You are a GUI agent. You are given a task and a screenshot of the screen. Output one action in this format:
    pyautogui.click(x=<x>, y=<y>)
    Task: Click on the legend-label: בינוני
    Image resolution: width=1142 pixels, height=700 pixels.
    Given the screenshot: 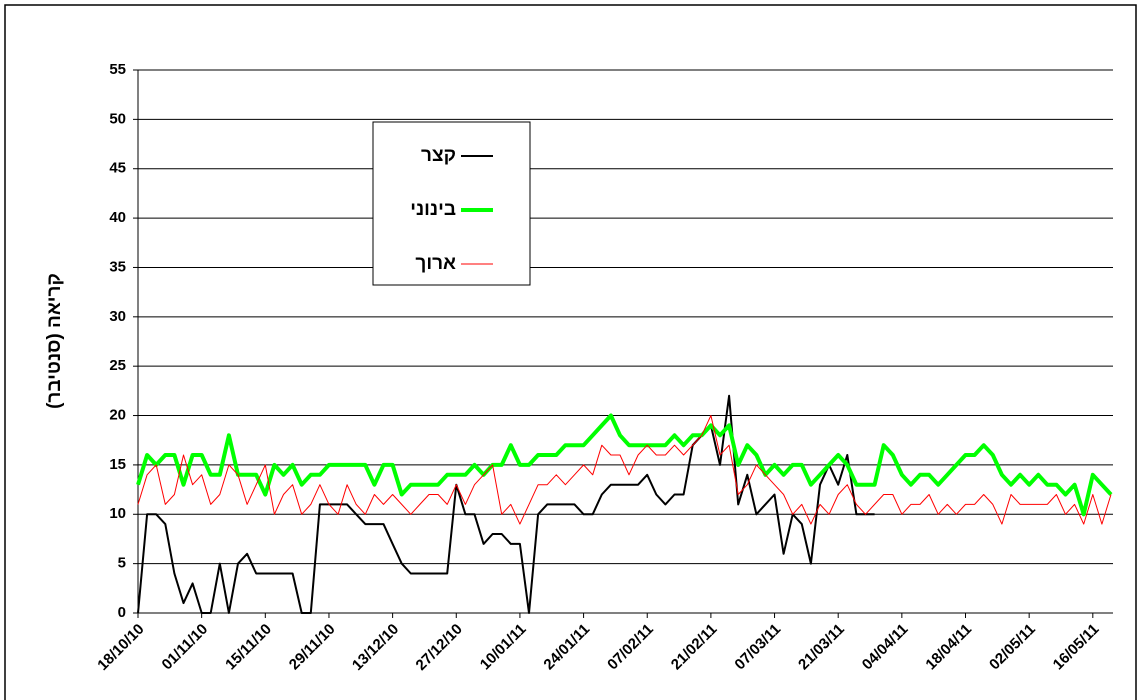 What is the action you would take?
    pyautogui.click(x=433, y=209)
    